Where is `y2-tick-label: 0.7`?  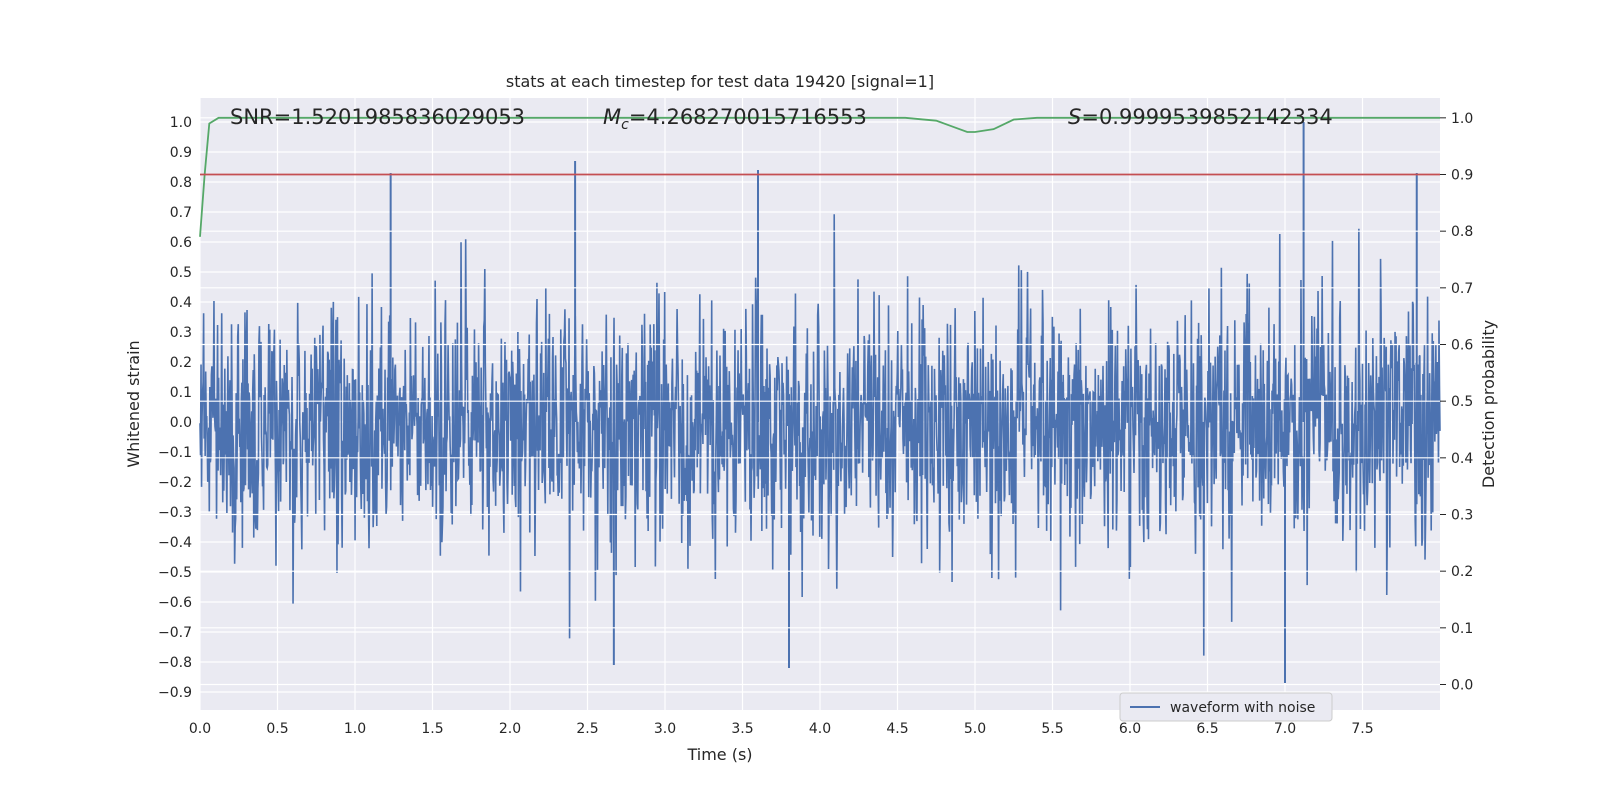 y2-tick-label: 0.7 is located at coordinates (1462, 289).